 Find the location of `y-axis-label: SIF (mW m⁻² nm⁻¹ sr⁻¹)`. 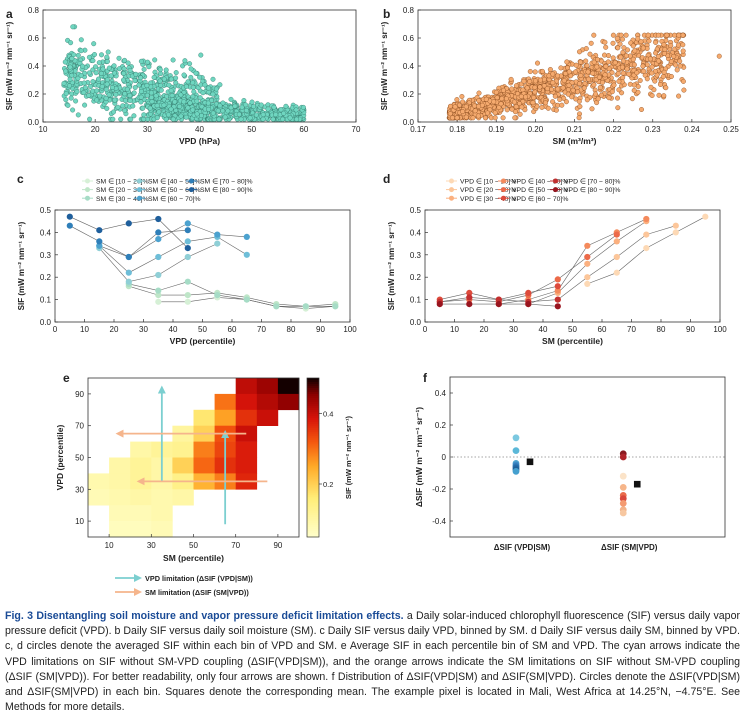

y-axis-label: SIF (mW m⁻² nm⁻¹ sr⁻¹) is located at coordinates (21, 265).